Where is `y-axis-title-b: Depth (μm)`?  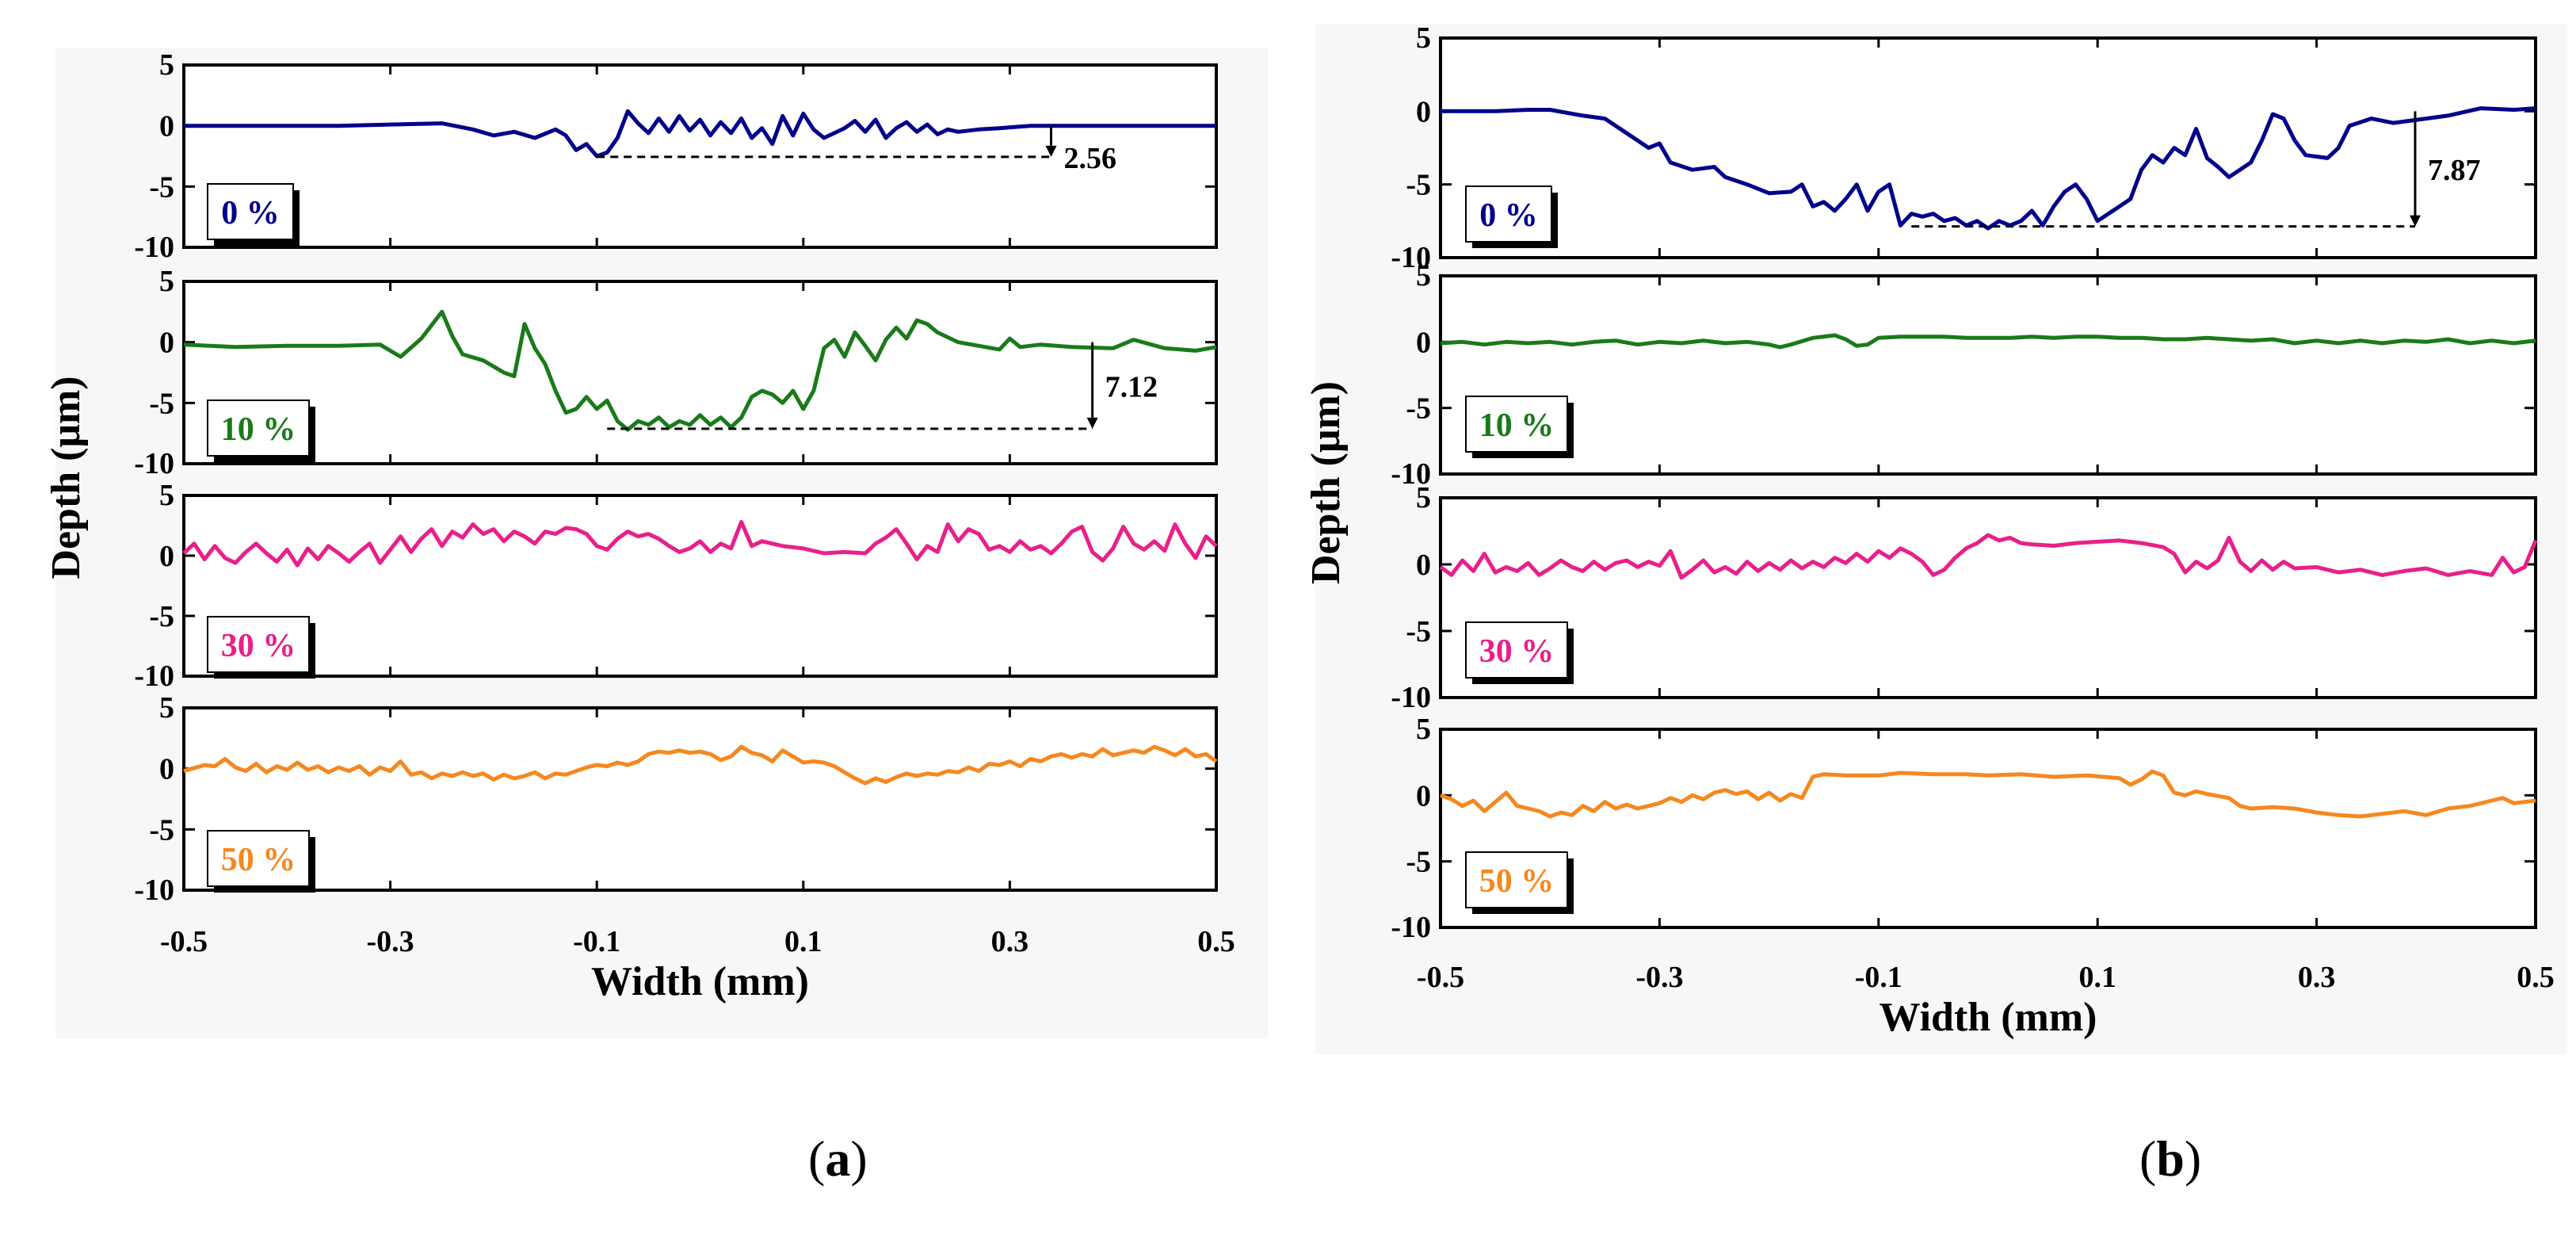
y-axis-title-b: Depth (μm) is located at coordinates (1326, 482).